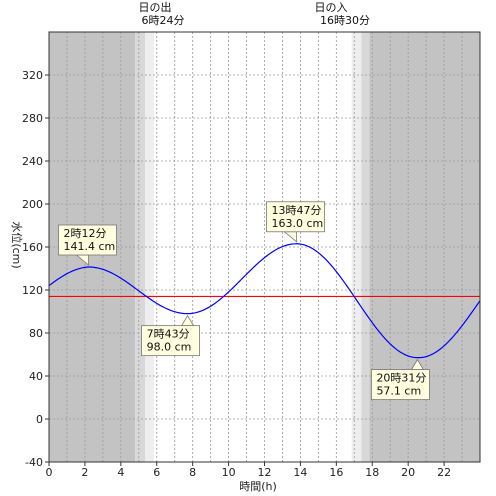  Describe the element at coordinates (300, 472) in the screenshot. I see `x-tick-label: 14` at that location.